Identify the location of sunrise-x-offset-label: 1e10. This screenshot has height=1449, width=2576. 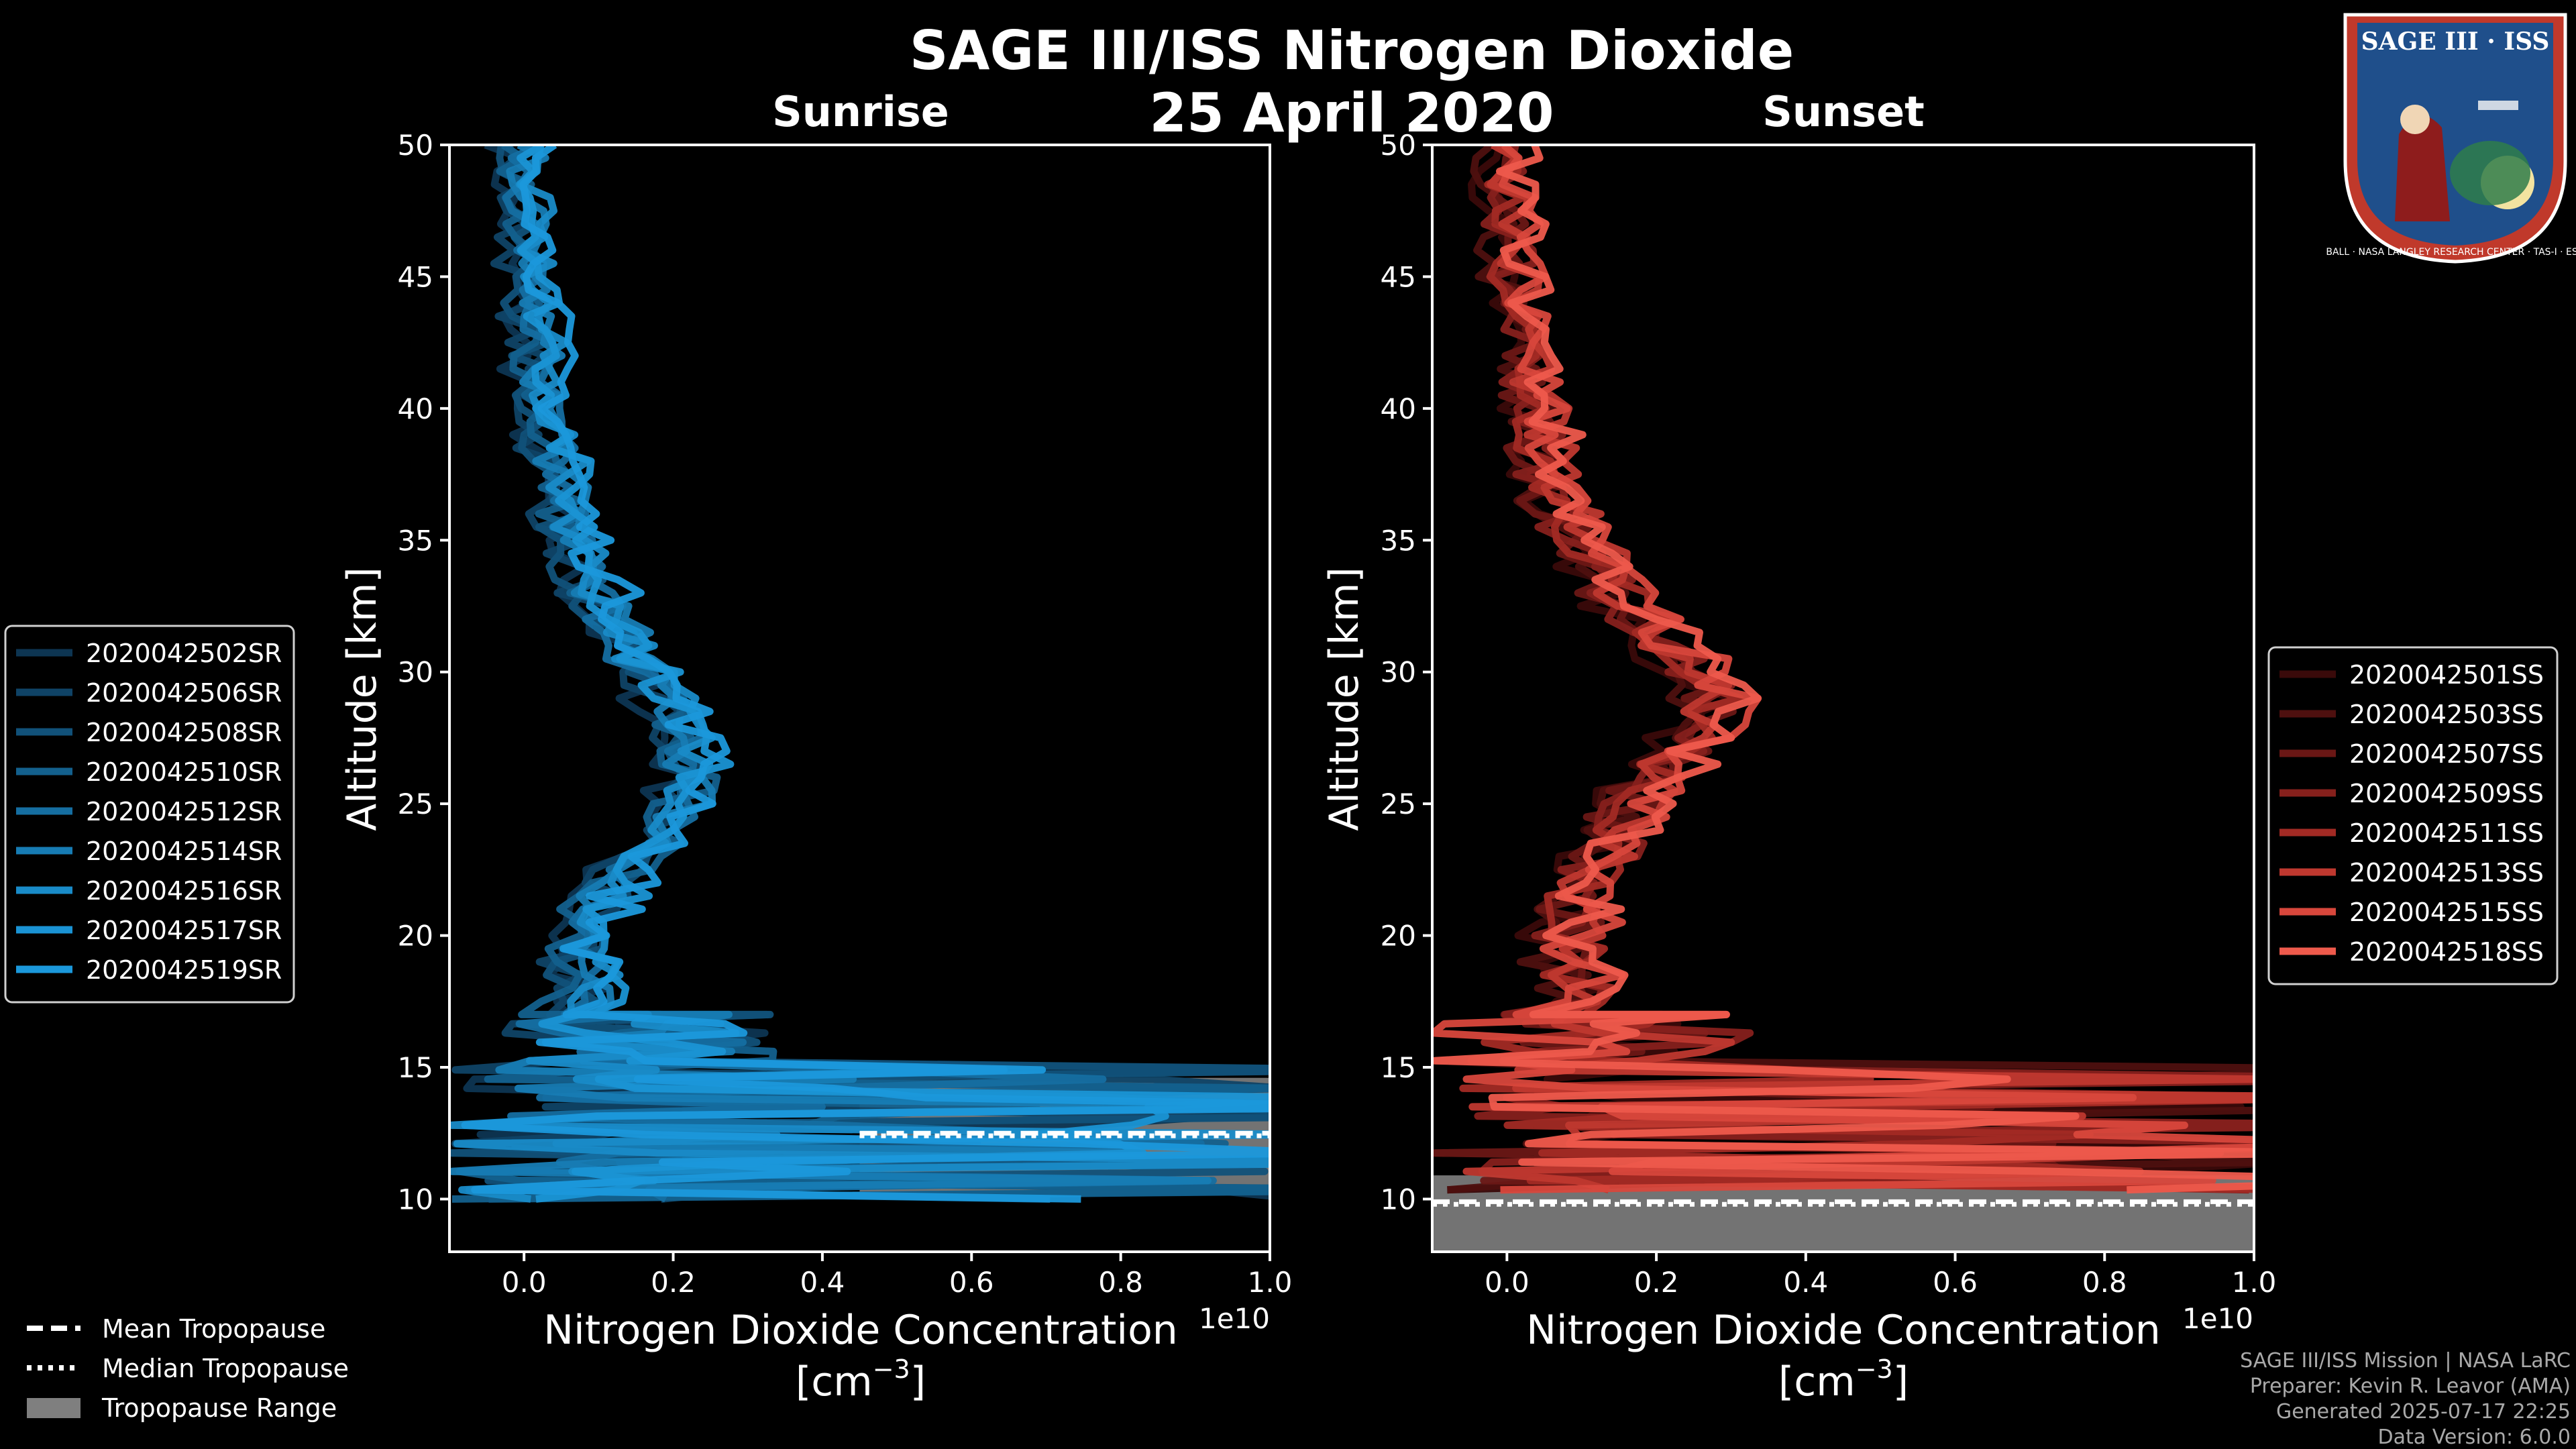
(1234, 1318).